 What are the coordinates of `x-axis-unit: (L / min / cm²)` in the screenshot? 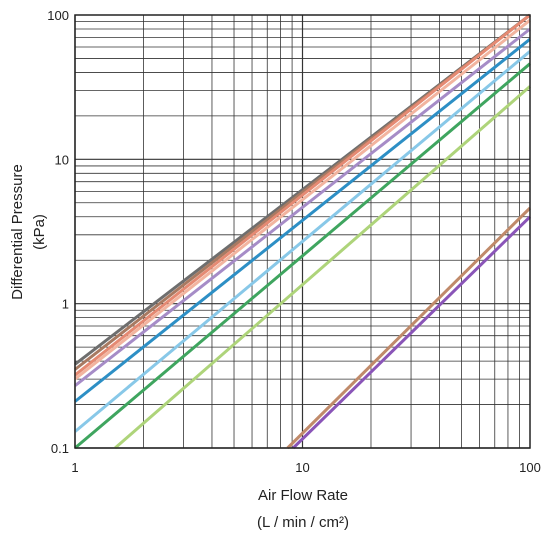 It's located at (303, 522).